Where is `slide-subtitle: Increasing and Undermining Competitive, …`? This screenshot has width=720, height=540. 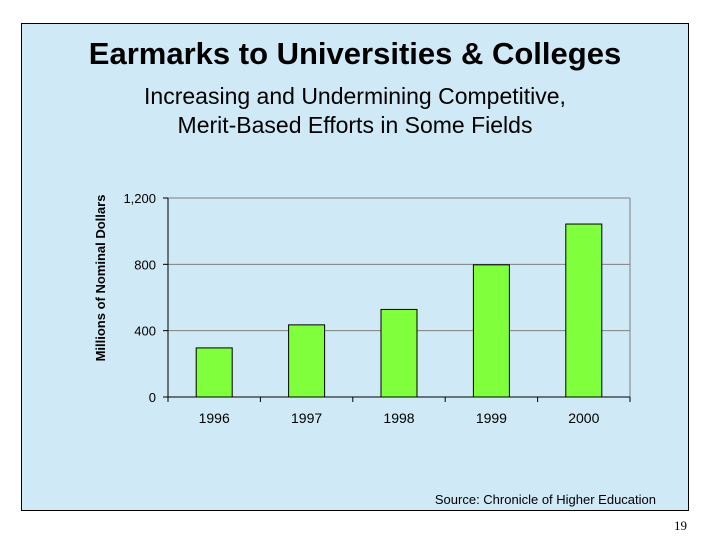
slide-subtitle: Increasing and Undermining Competitive, … is located at coordinates (355, 111).